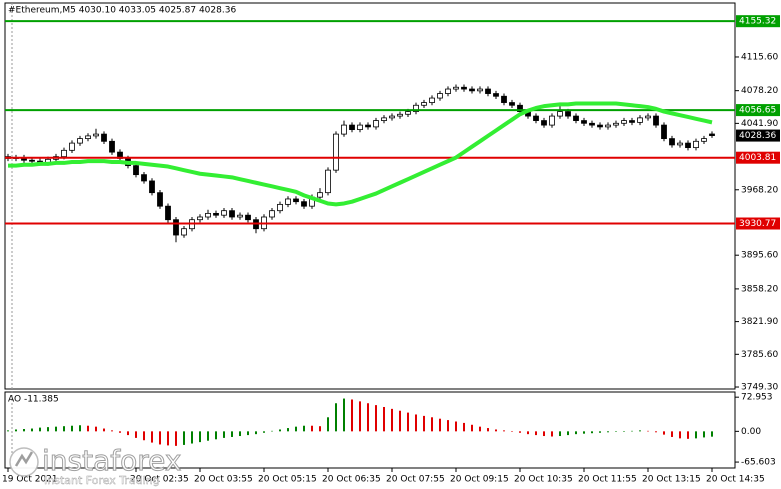 This screenshot has height=489, width=781. I want to click on x-tick-label: 20 Oct 06:35, so click(351, 480).